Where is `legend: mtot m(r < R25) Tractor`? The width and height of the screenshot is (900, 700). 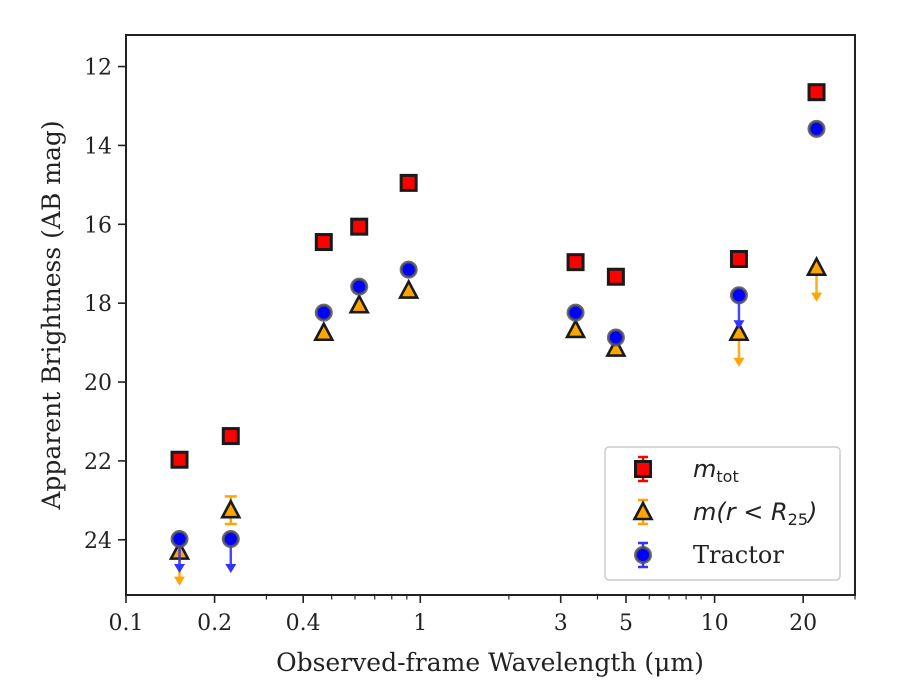
legend: mtot m(r < R25) Tractor is located at coordinates (722, 513).